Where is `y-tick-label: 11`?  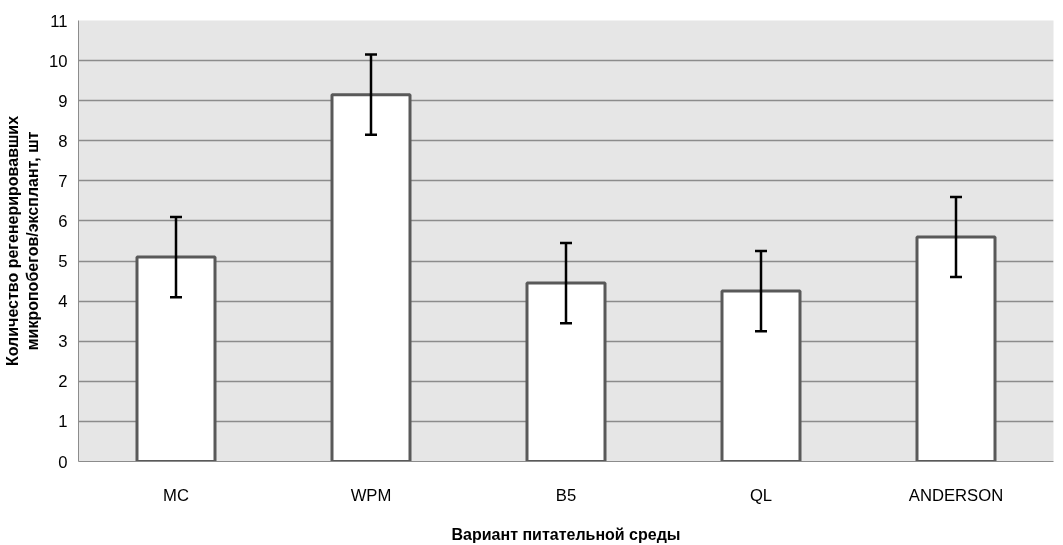 y-tick-label: 11 is located at coordinates (59, 21).